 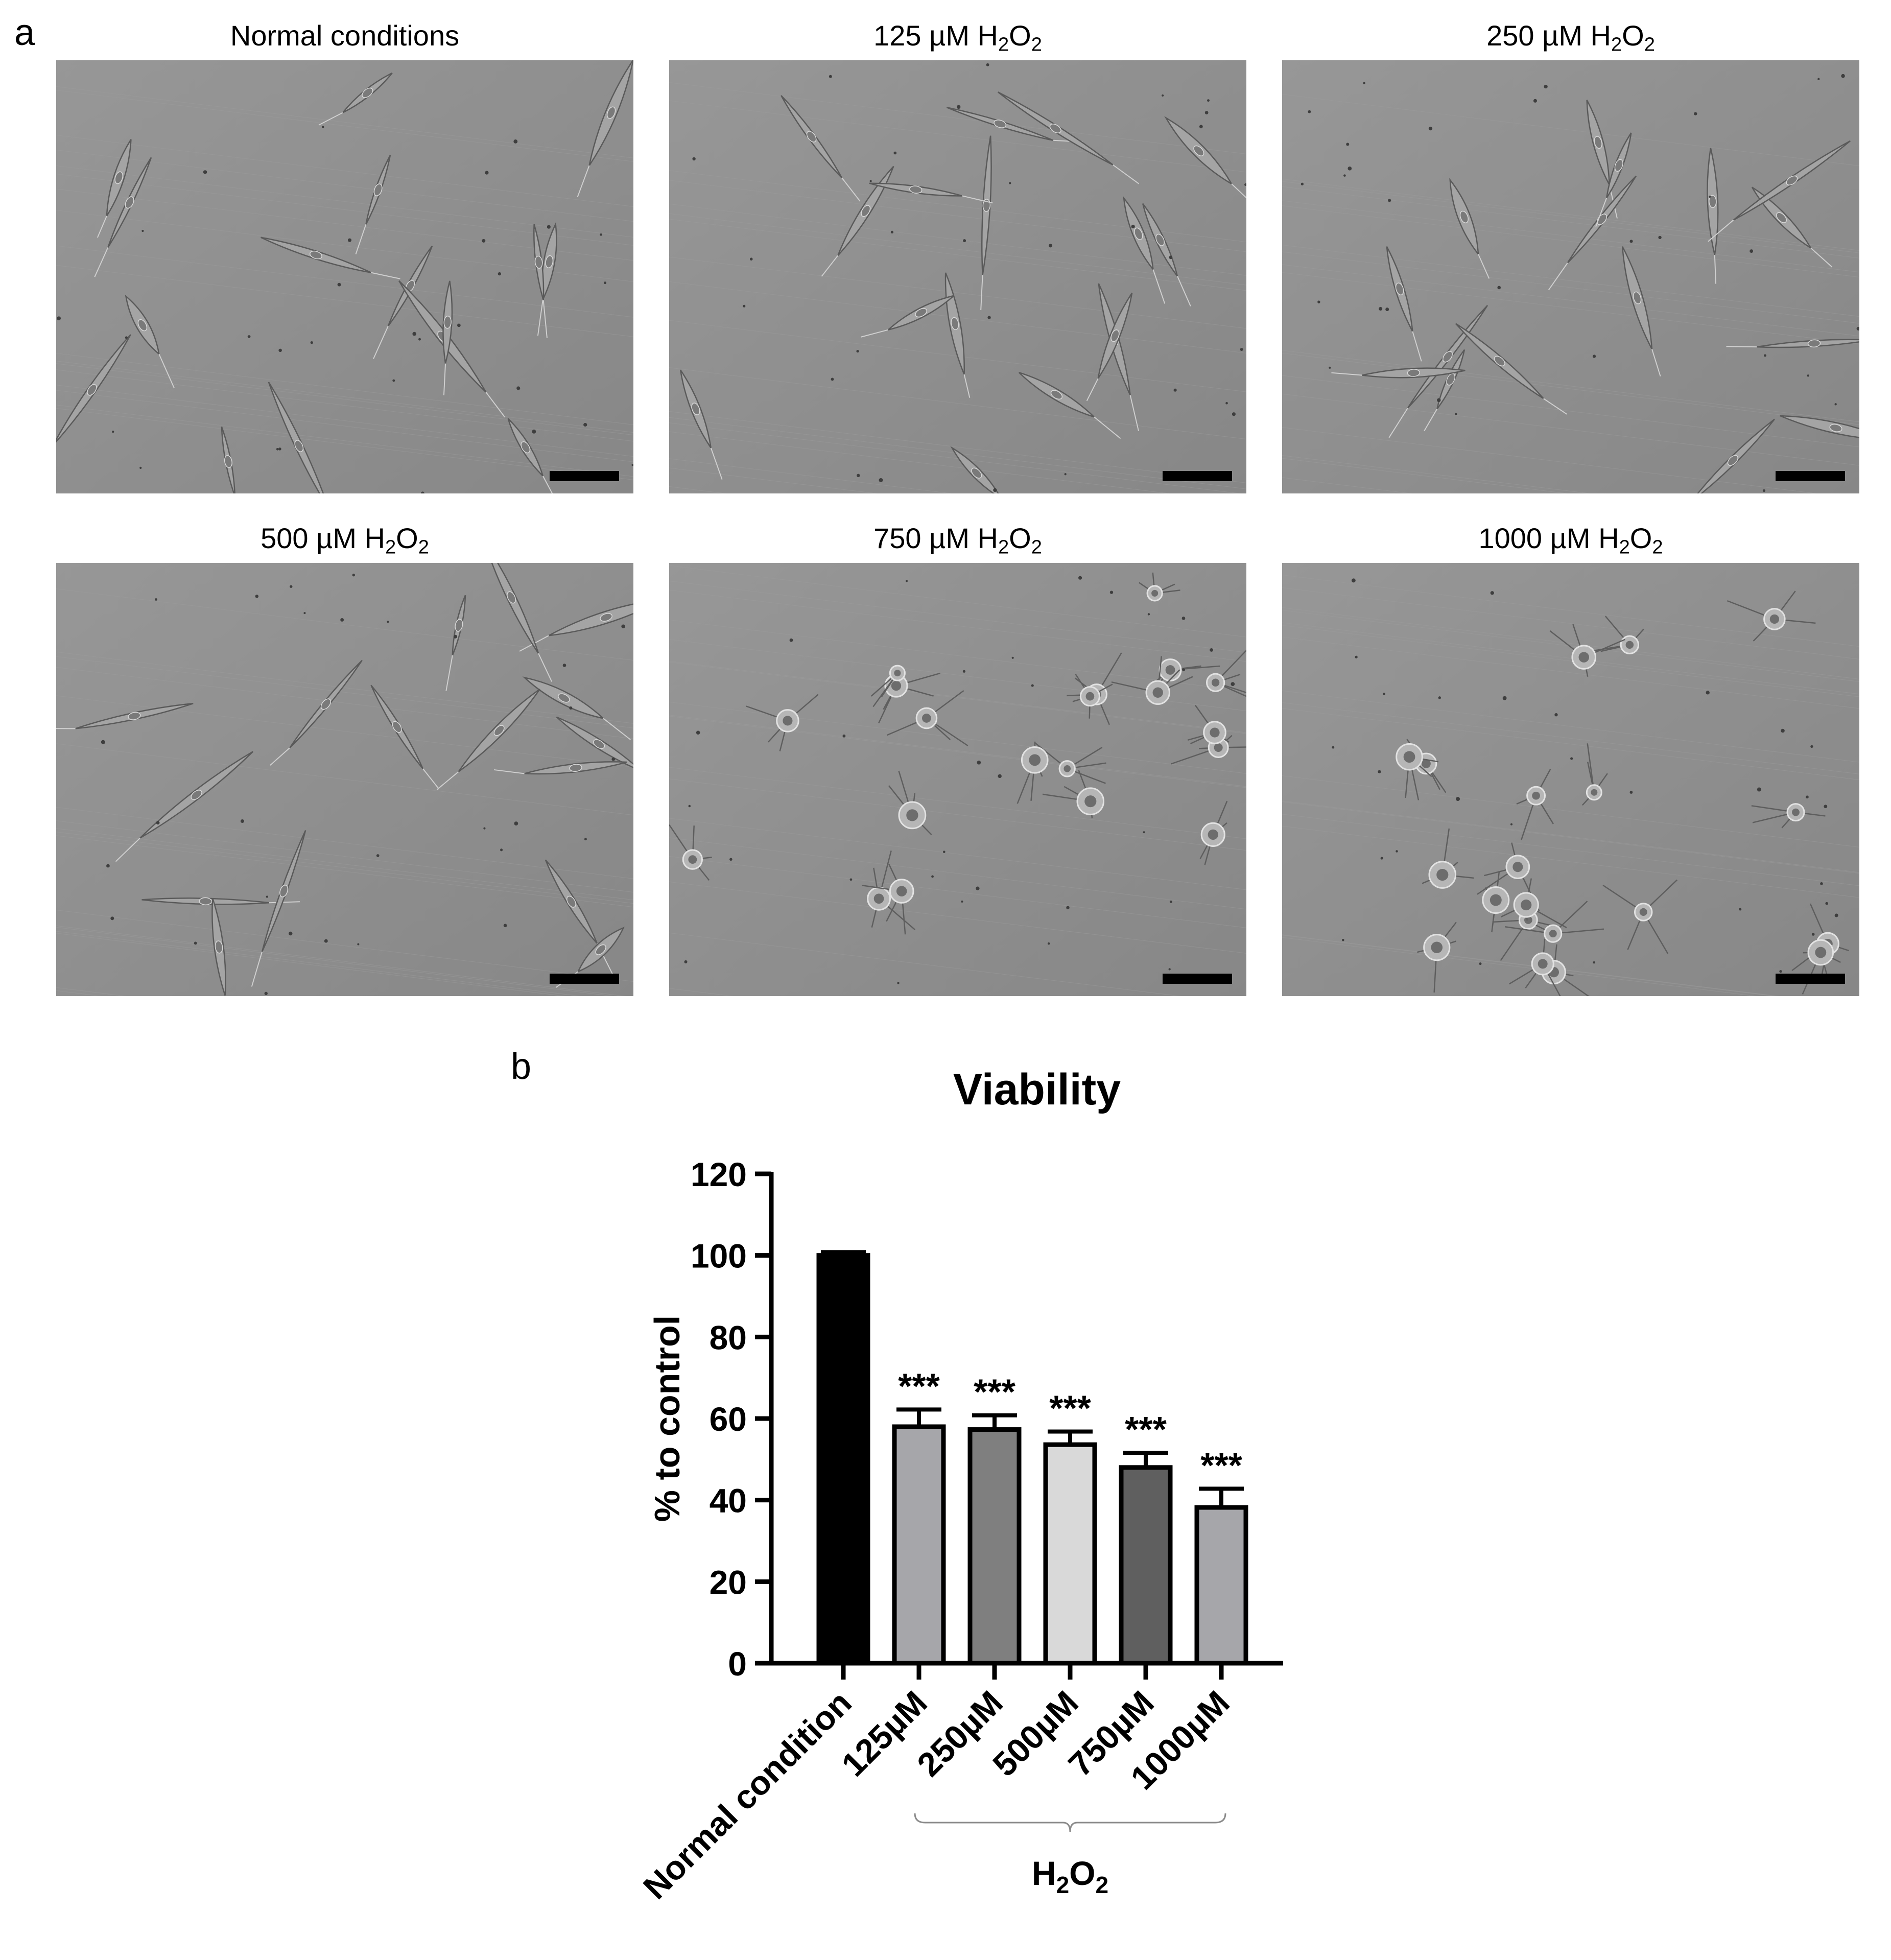 I want to click on micrograph-title: 125 µM H2O2, so click(x=958, y=38).